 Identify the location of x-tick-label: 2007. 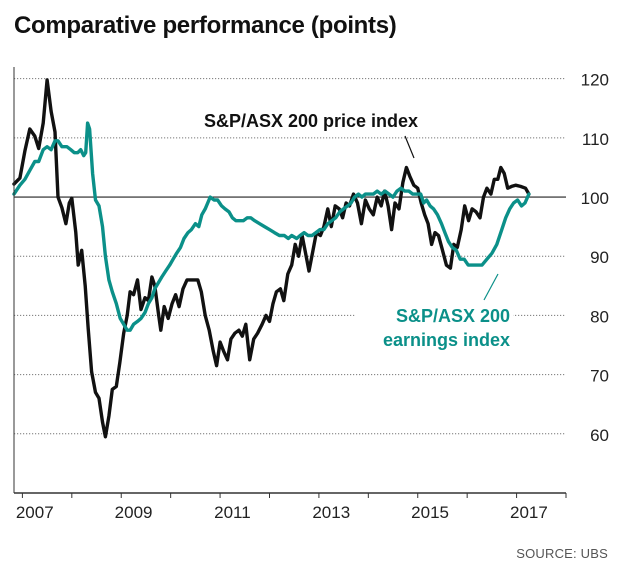
(35, 512).